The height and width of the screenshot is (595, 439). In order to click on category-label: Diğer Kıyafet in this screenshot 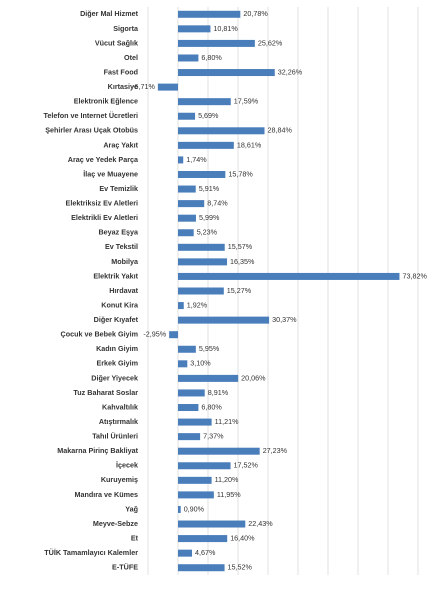, I will do `click(116, 319)`.